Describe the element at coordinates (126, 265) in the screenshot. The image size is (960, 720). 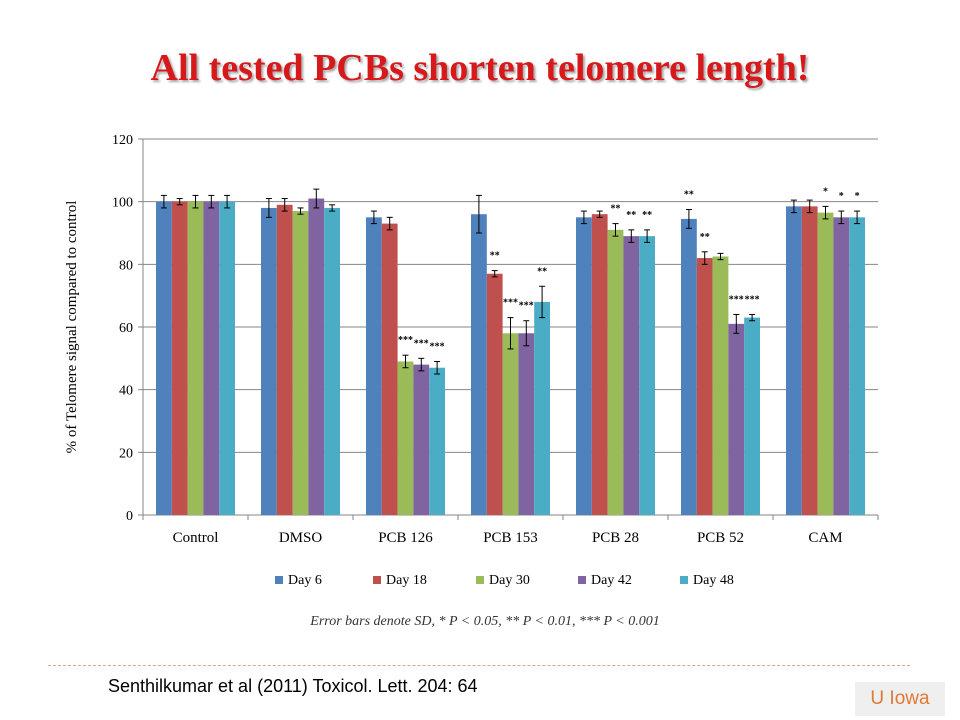
I see `y-tick-label: 80` at that location.